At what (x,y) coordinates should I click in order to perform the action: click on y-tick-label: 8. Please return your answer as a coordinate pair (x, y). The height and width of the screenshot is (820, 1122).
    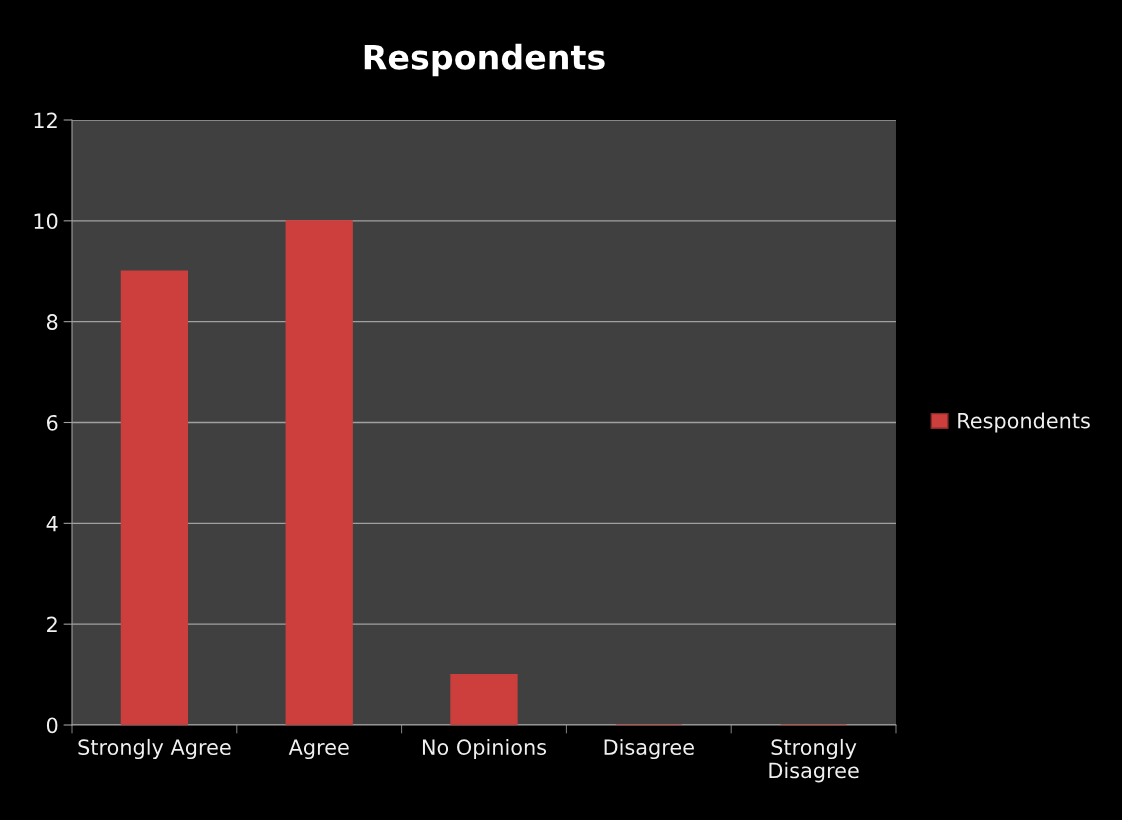
    Looking at the image, I should click on (52, 322).